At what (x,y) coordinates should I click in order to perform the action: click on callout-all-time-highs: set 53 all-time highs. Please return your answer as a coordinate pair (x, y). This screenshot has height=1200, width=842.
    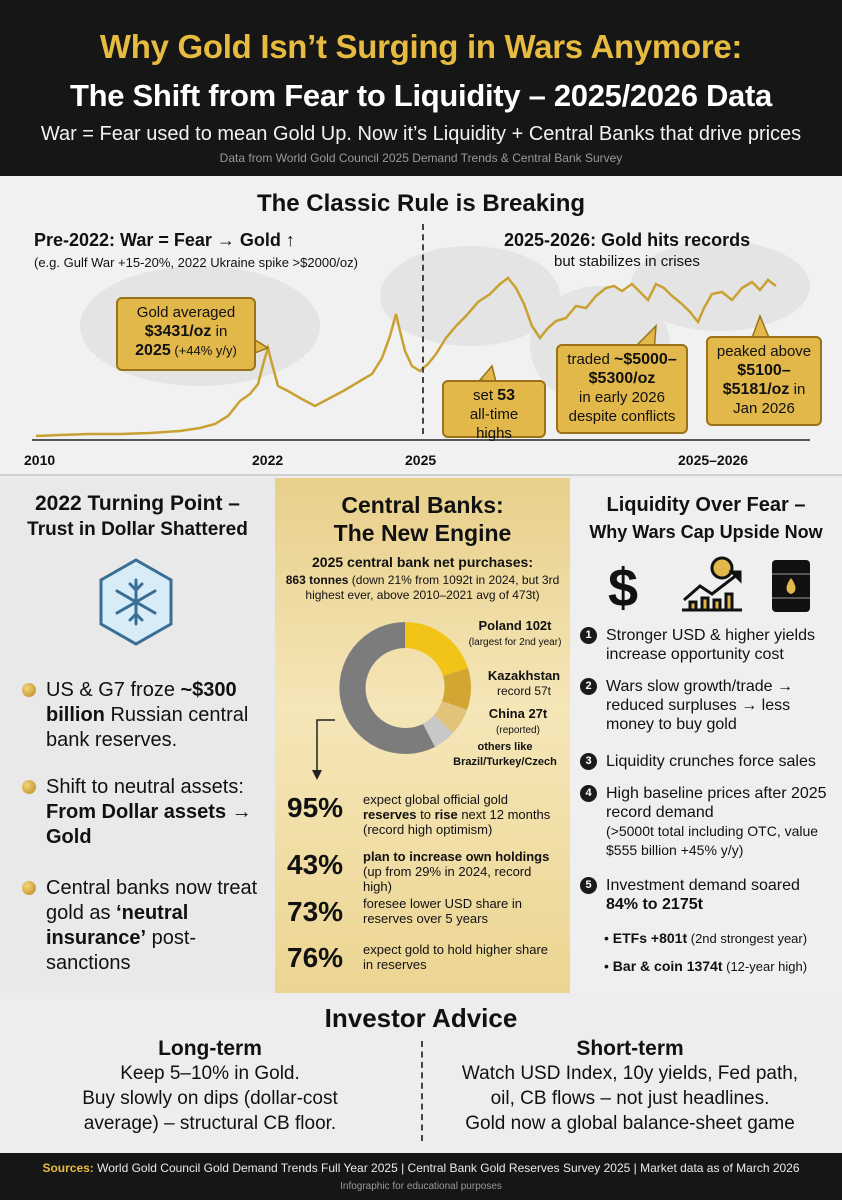
    Looking at the image, I should click on (494, 411).